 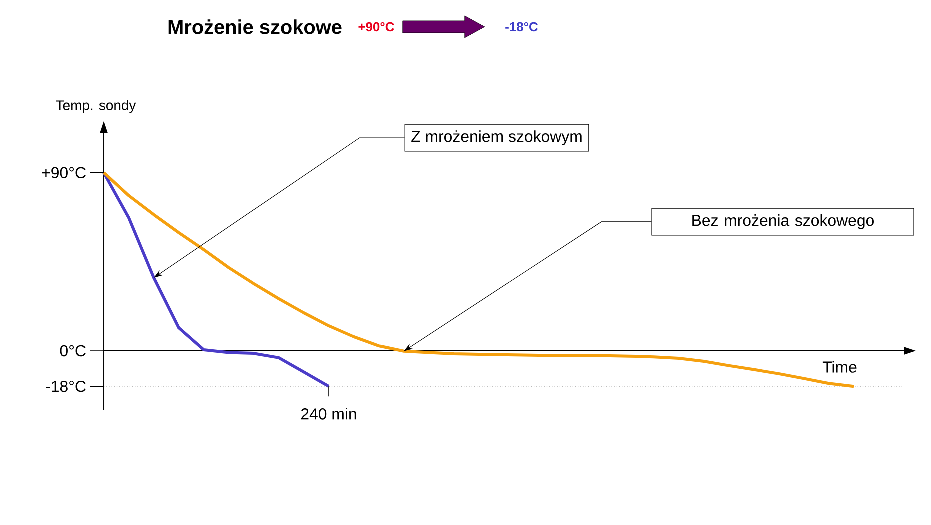 I want to click on y-axis-title: Temp. sondy, so click(x=96, y=107).